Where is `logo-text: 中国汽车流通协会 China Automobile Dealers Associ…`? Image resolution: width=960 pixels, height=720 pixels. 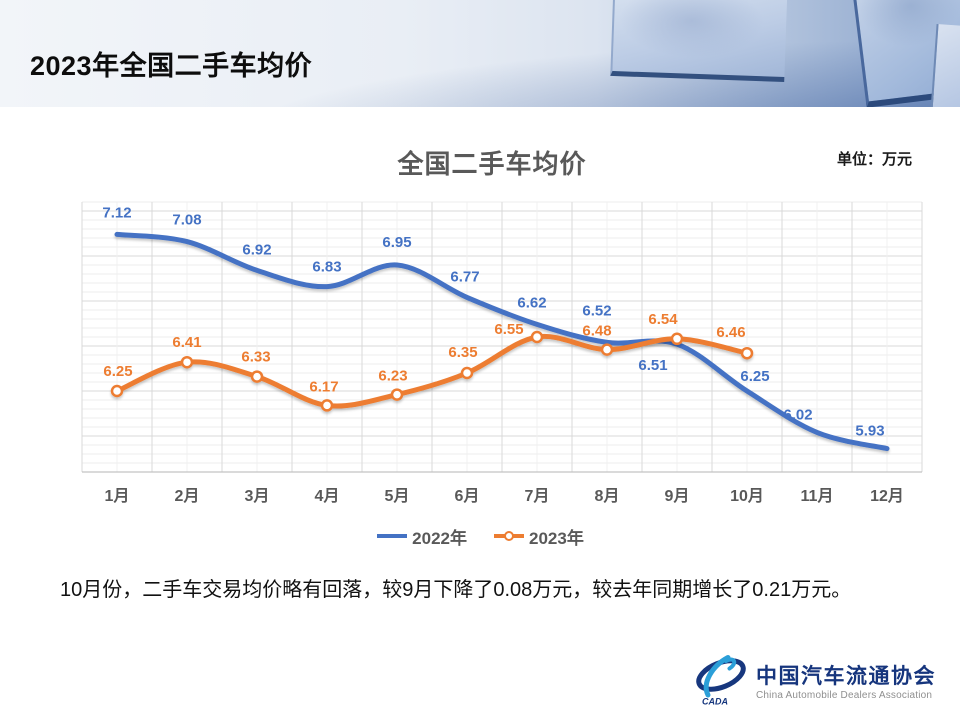 logo-text: 中国汽车流通协会 China Automobile Dealers Associ… is located at coordinates (846, 680).